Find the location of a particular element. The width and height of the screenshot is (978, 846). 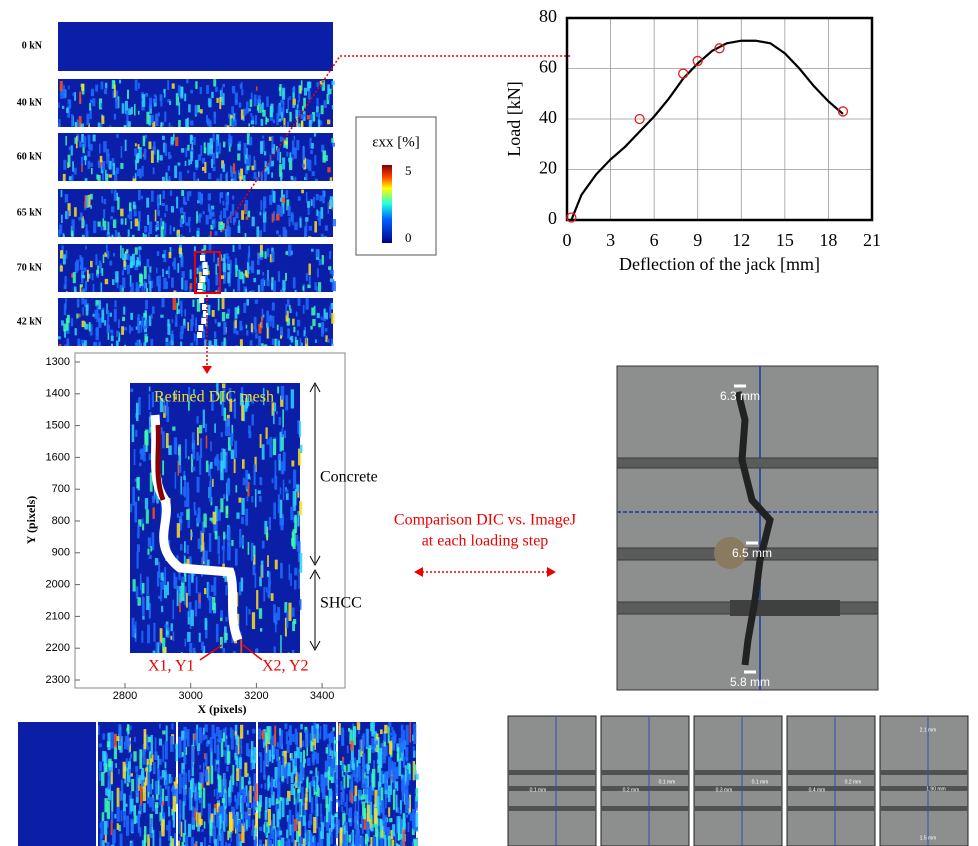

steel-rod is located at coordinates (747, 554).